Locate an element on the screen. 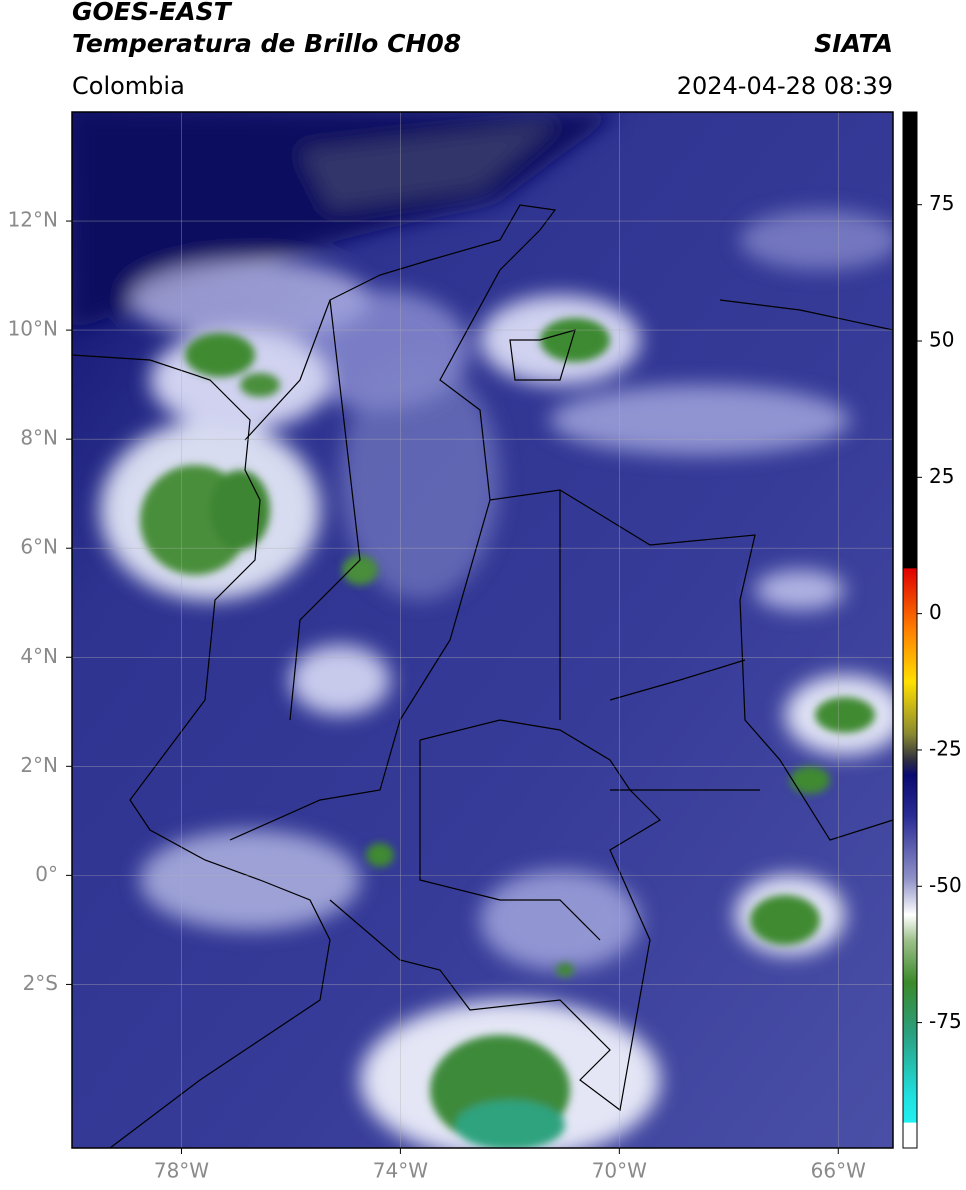  satellite: GOES-EAST is located at coordinates (152, 13).